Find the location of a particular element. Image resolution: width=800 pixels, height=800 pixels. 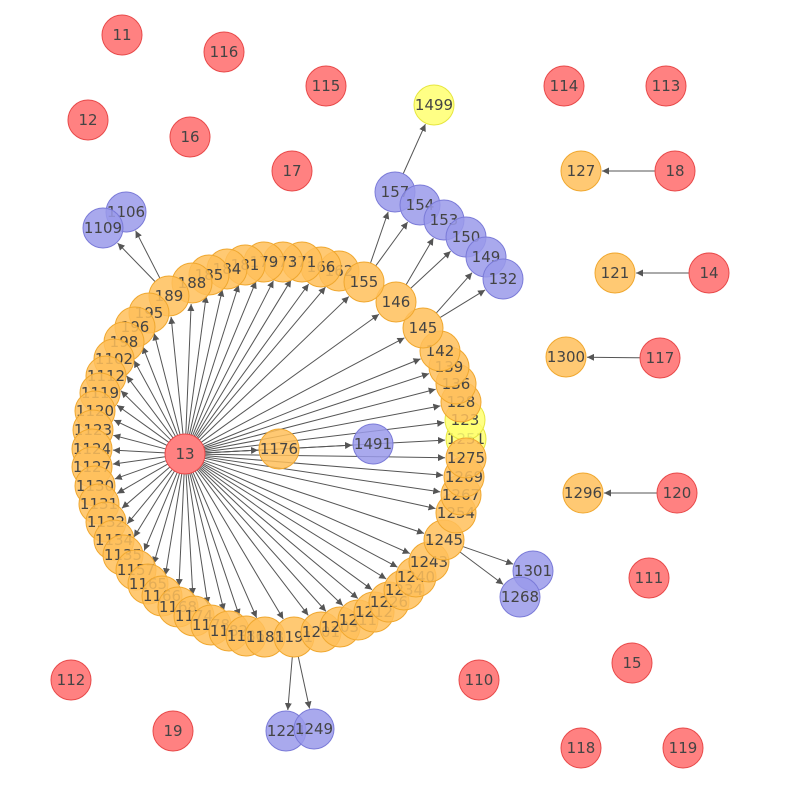

node-146: 146 is located at coordinates (396, 302).